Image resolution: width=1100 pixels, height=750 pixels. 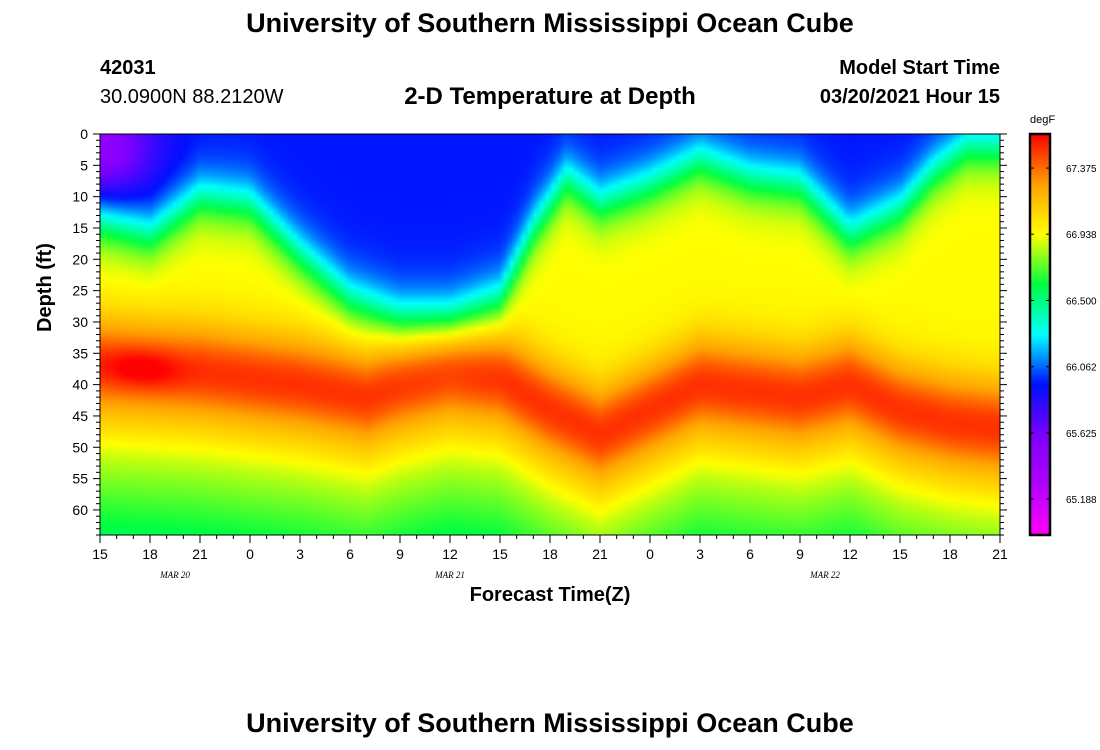 I want to click on x-date-label: MAR 20, so click(x=174, y=575).